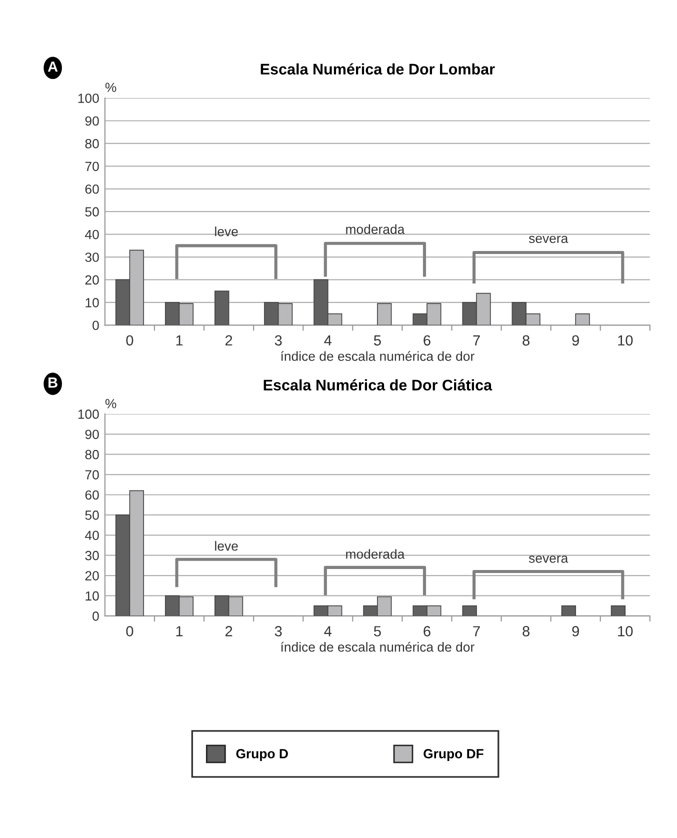 The height and width of the screenshot is (838, 677). What do you see at coordinates (53, 383) in the screenshot?
I see `chart-subtitle: B` at bounding box center [53, 383].